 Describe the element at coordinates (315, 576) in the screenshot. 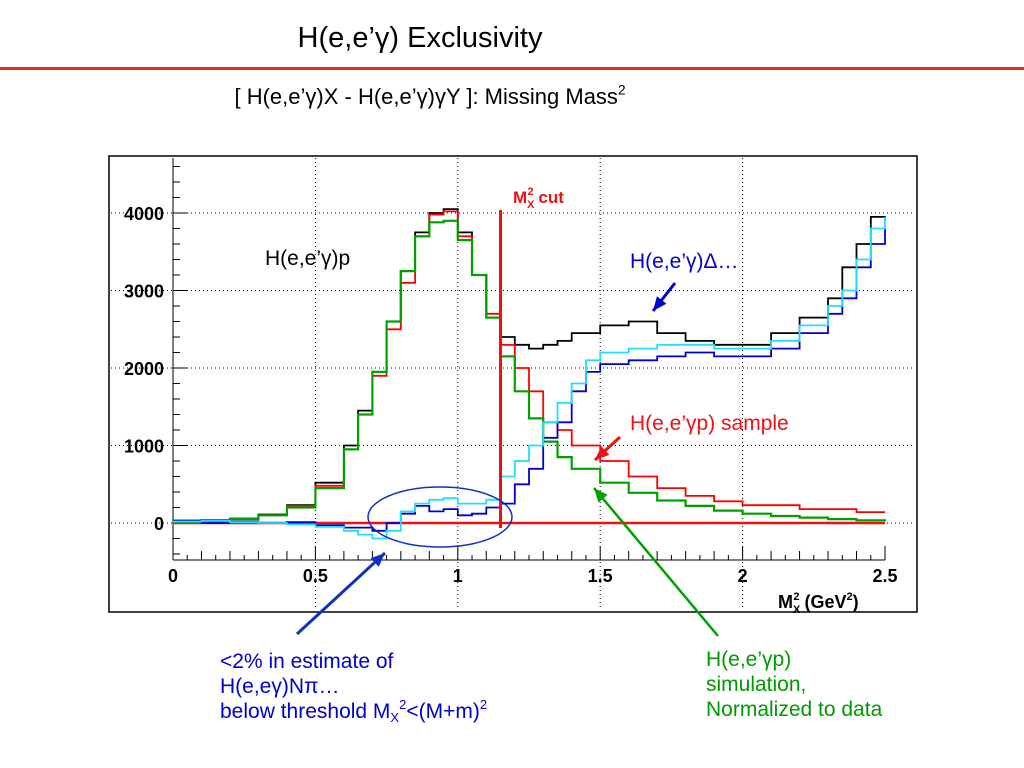

I see `x-tick-label: 0.5` at that location.